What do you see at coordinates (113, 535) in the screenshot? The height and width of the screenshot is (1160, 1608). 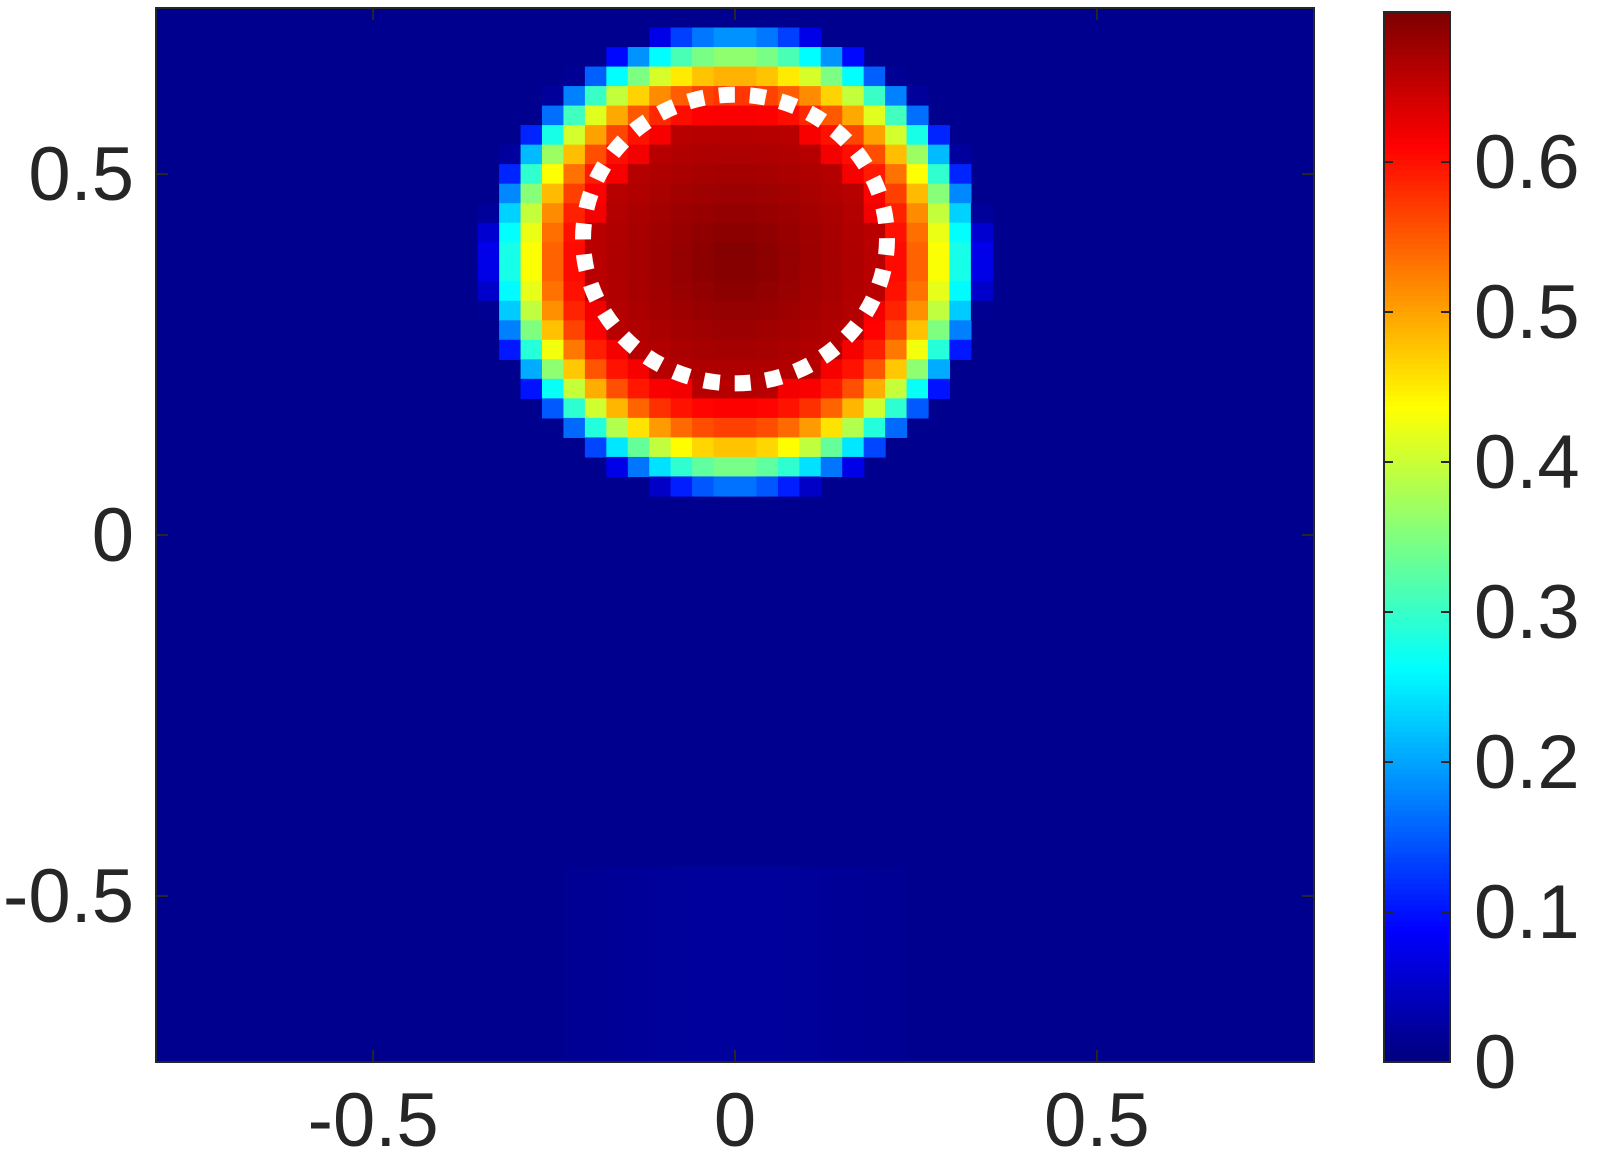 I see `y-tick-label: 0` at bounding box center [113, 535].